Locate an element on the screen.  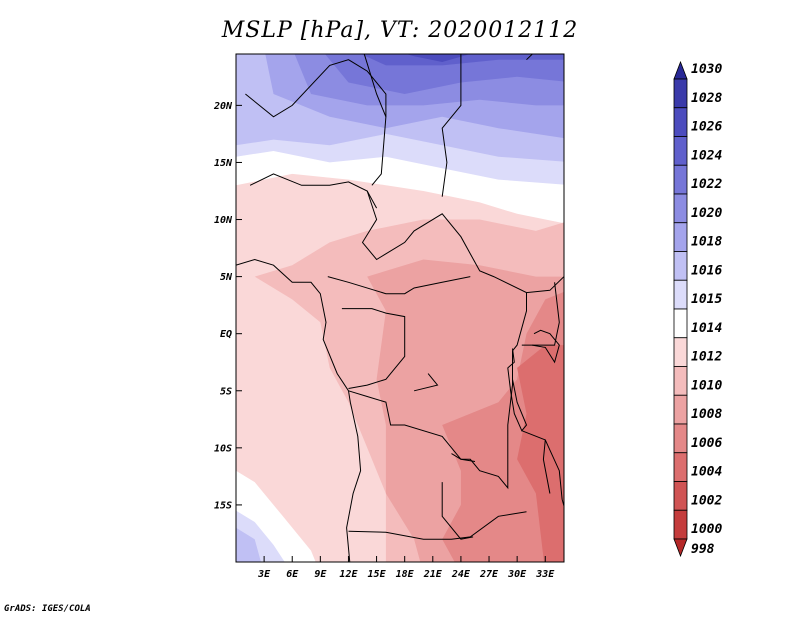
colorbar-label: 1008 is located at coordinates (706, 414).